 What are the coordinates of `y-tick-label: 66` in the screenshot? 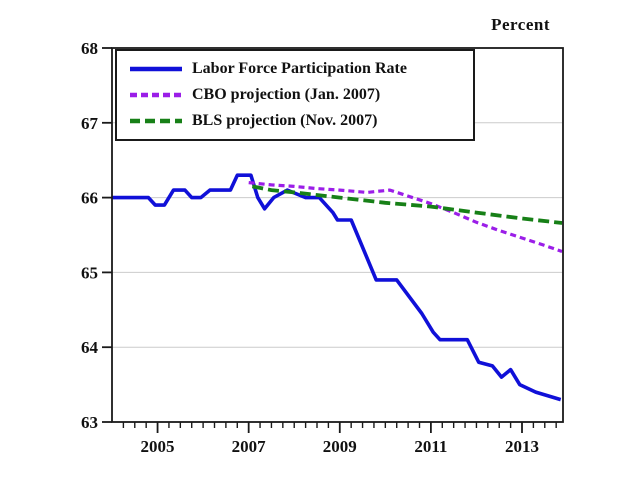 It's located at (89, 198).